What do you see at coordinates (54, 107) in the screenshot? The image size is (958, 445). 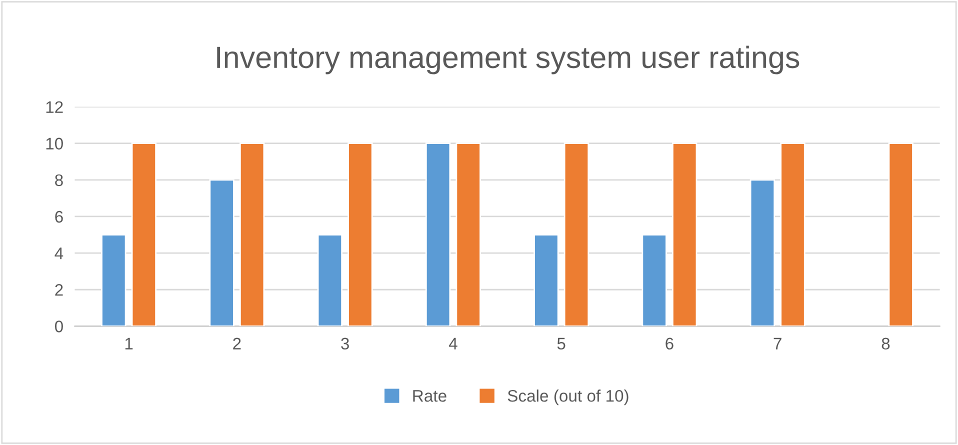 I see `y-tick-label: 12` at bounding box center [54, 107].